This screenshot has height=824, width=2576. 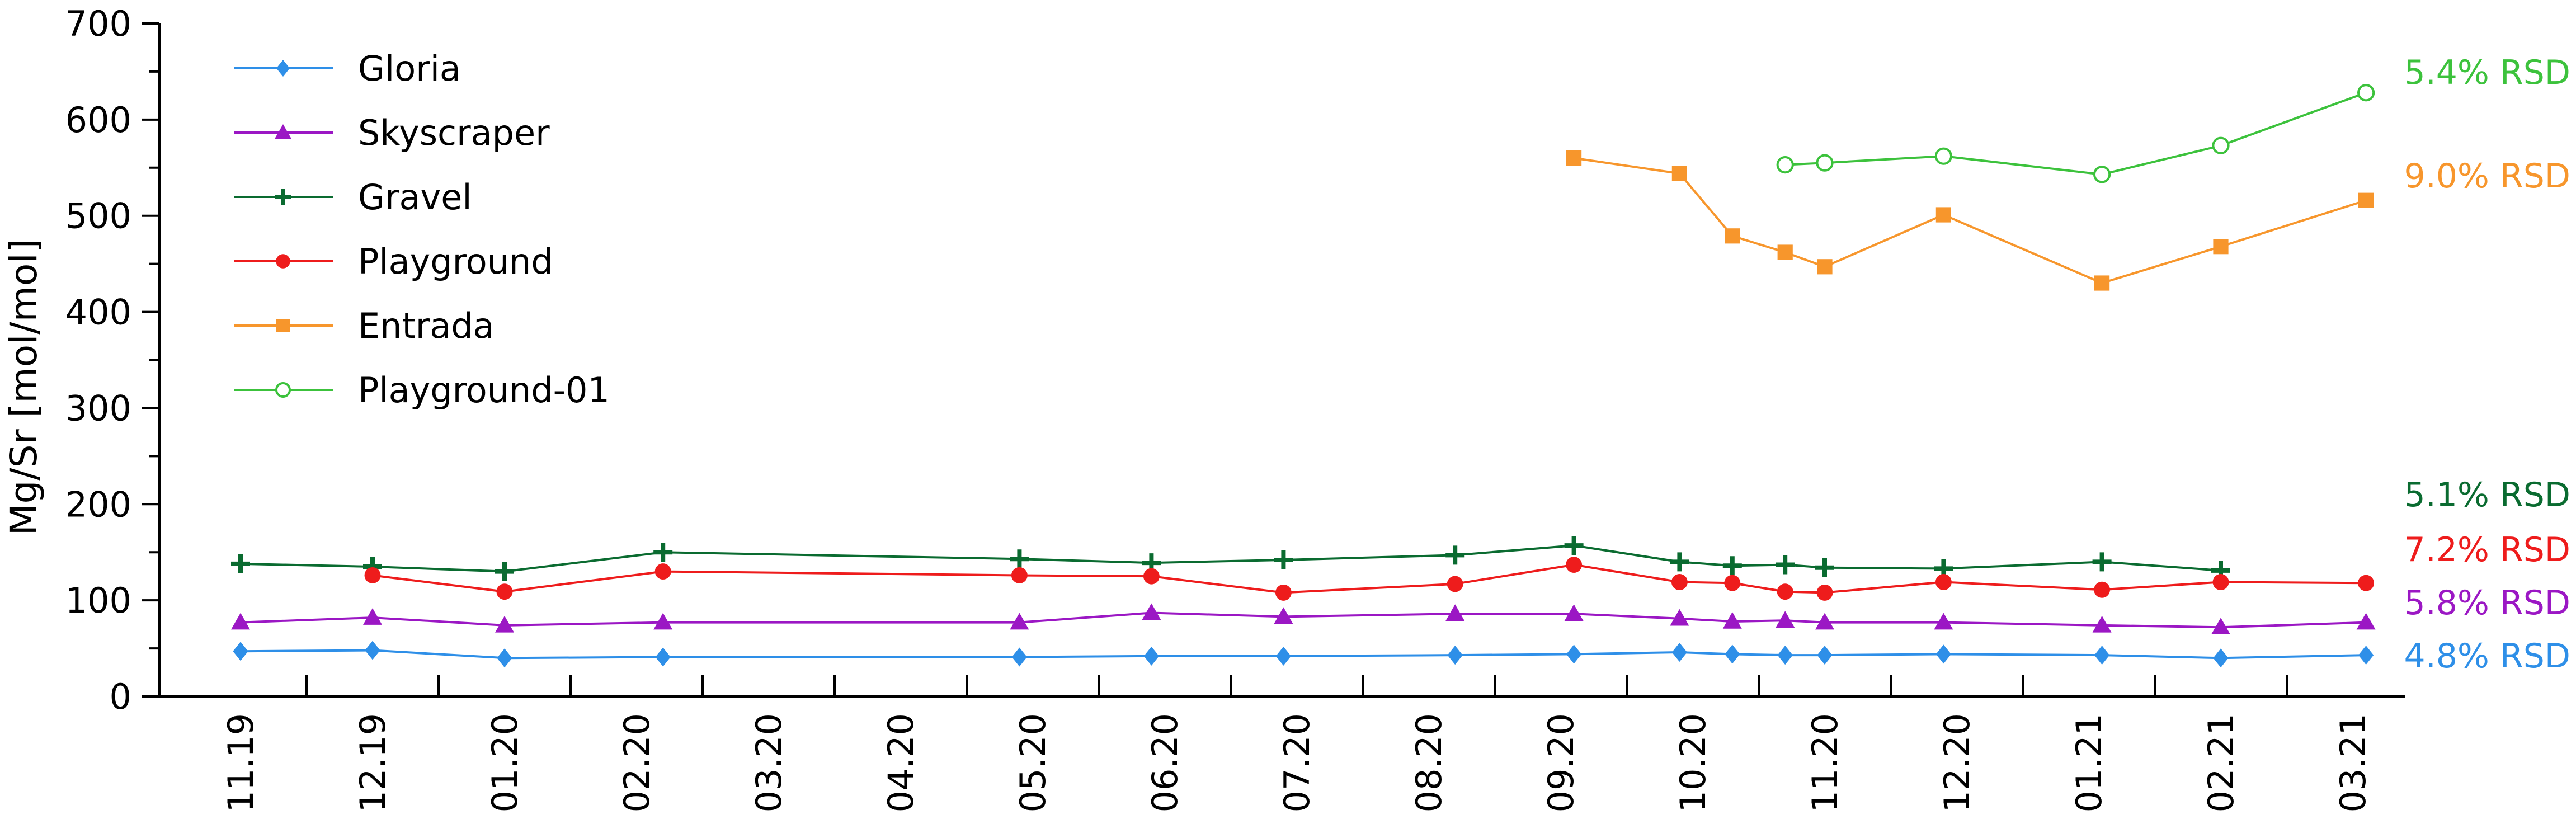 What do you see at coordinates (364, 325) in the screenshot?
I see `legend-entry-entrada: Entrada` at bounding box center [364, 325].